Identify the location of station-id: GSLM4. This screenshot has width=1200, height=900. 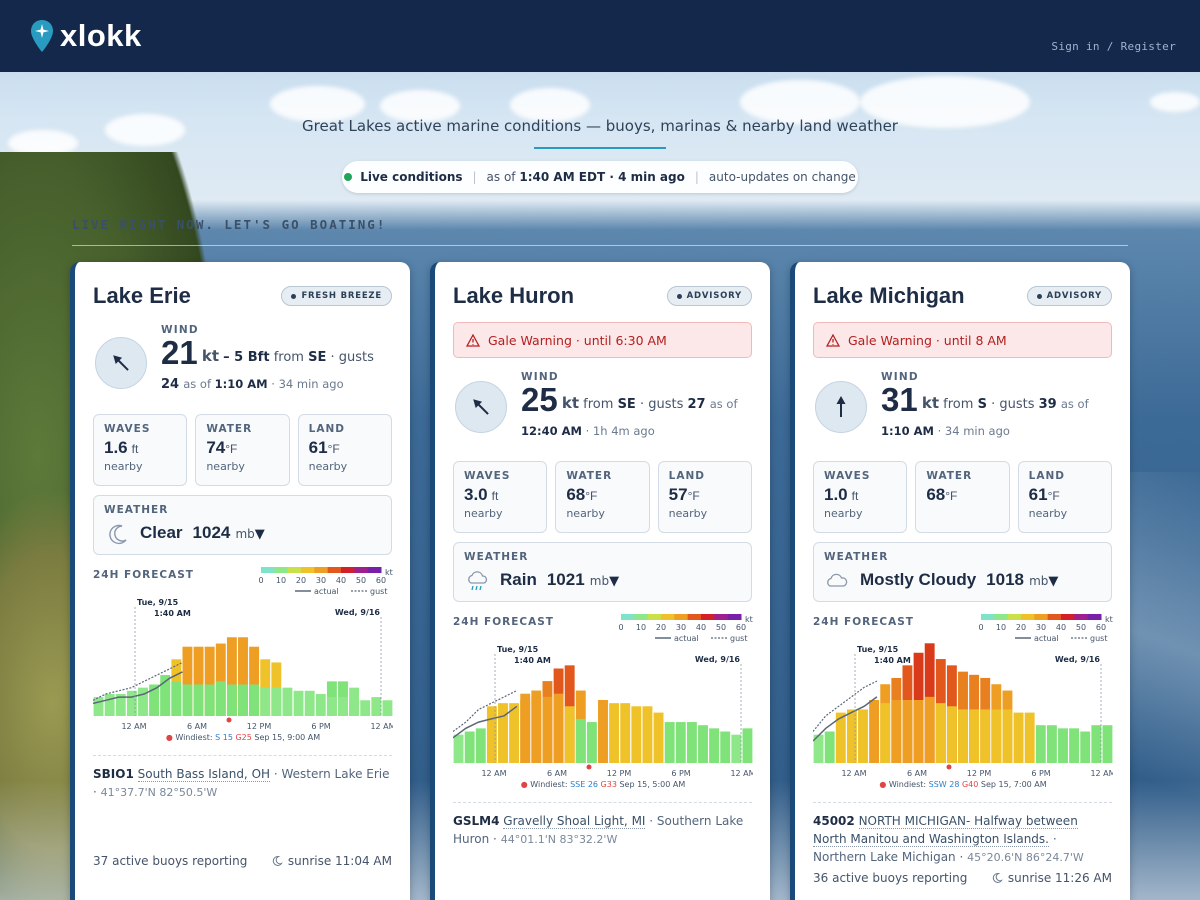
(476, 821).